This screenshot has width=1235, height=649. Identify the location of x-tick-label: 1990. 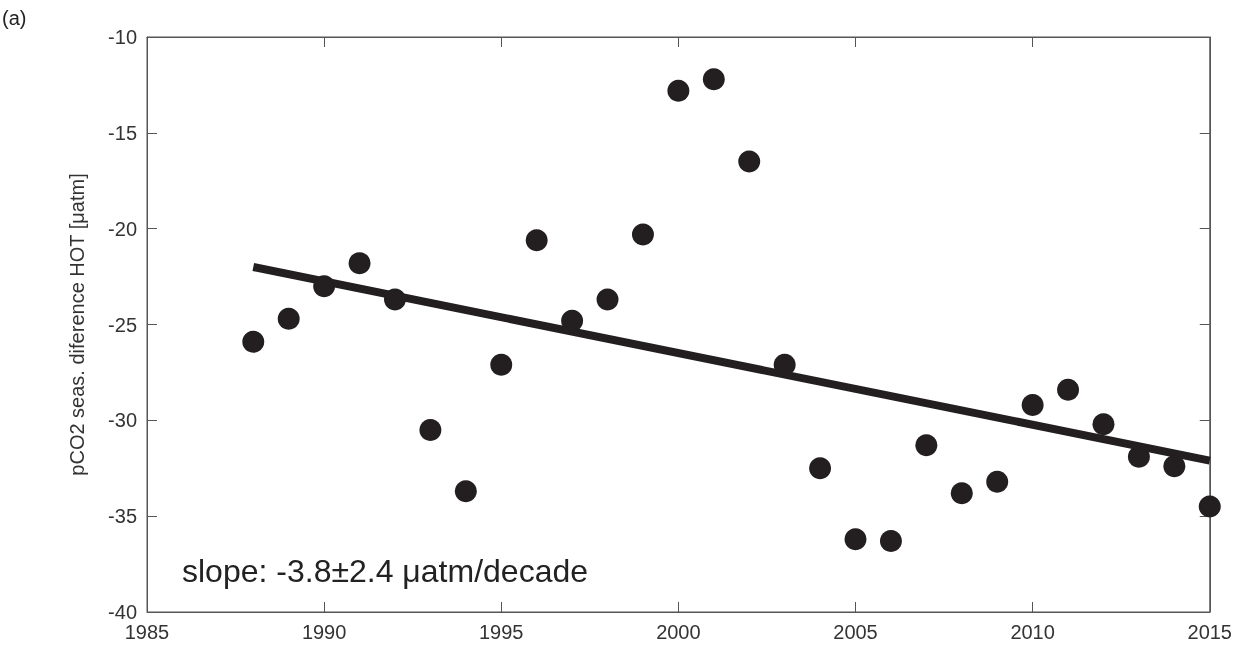
(324, 632).